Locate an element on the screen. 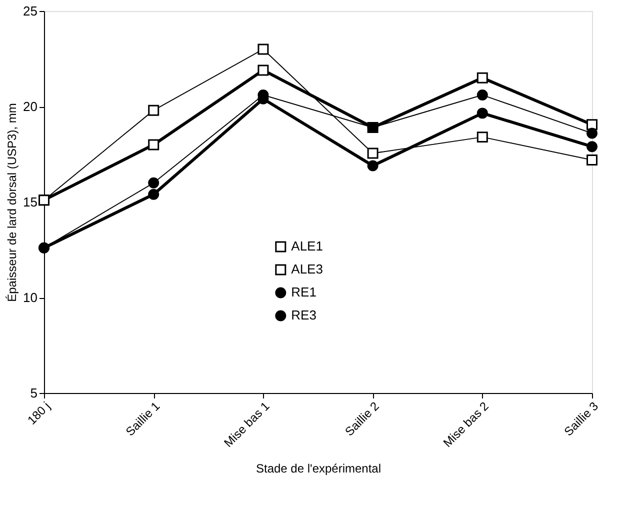  legend-label: RE3 is located at coordinates (303, 315).